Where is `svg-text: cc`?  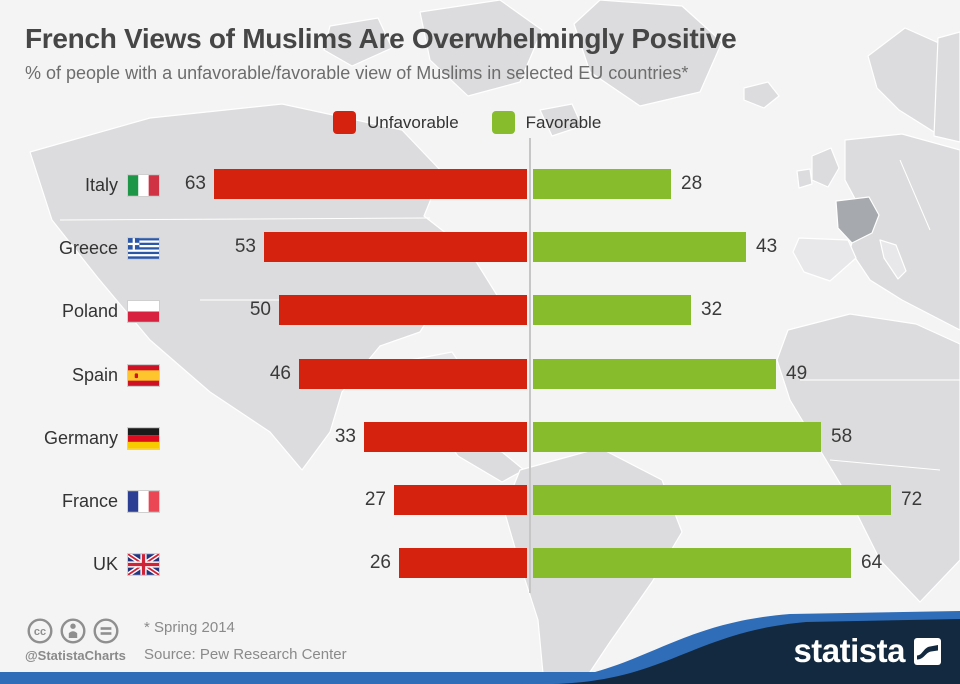
svg-text: cc is located at coordinates (40, 632).